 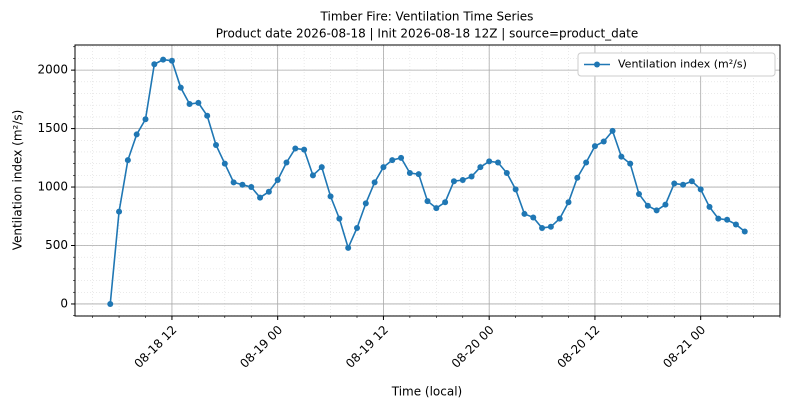 What do you see at coordinates (52, 128) in the screenshot?
I see `y-tick-label: 1500` at bounding box center [52, 128].